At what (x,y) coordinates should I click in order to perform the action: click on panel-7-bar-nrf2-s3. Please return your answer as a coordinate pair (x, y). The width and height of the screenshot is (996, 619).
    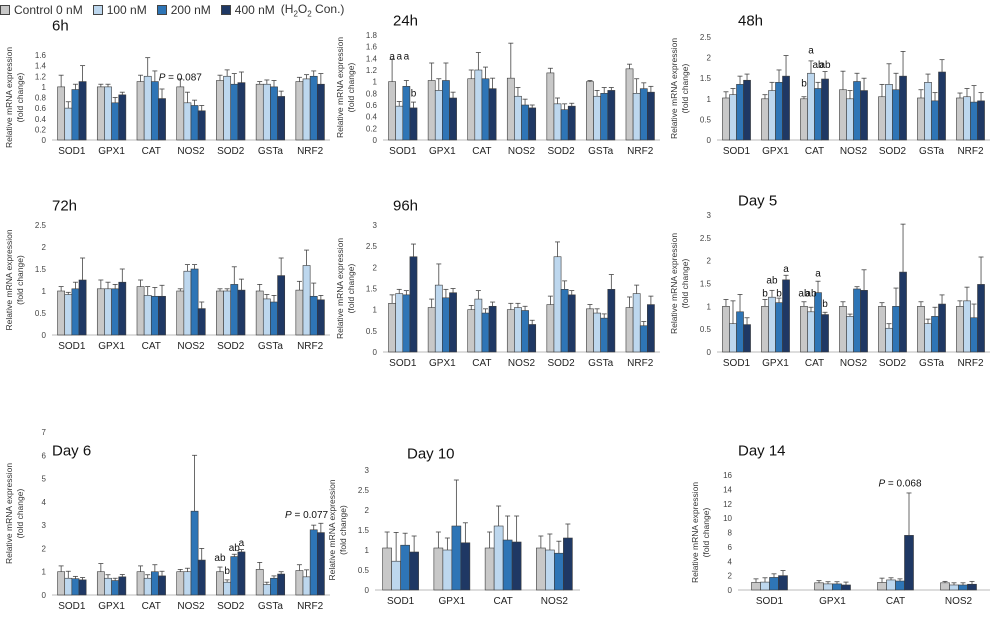
    Looking at the image, I should click on (320, 564).